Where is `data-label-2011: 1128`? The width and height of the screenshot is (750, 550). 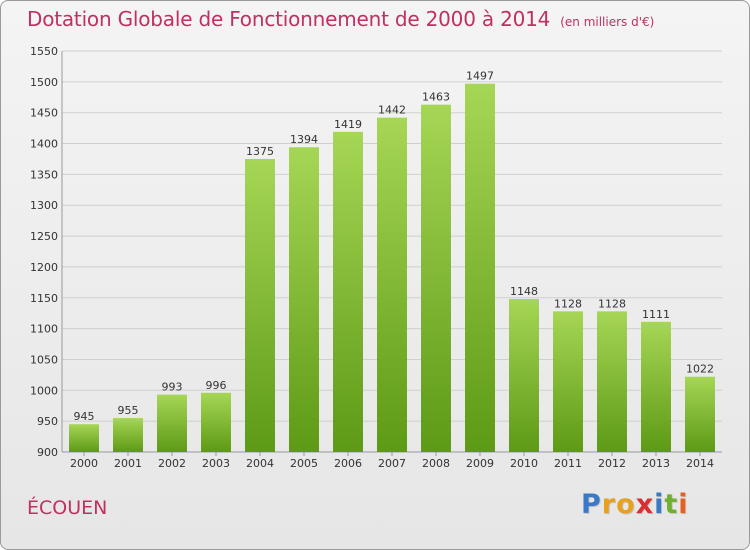
data-label-2011: 1128 is located at coordinates (568, 303).